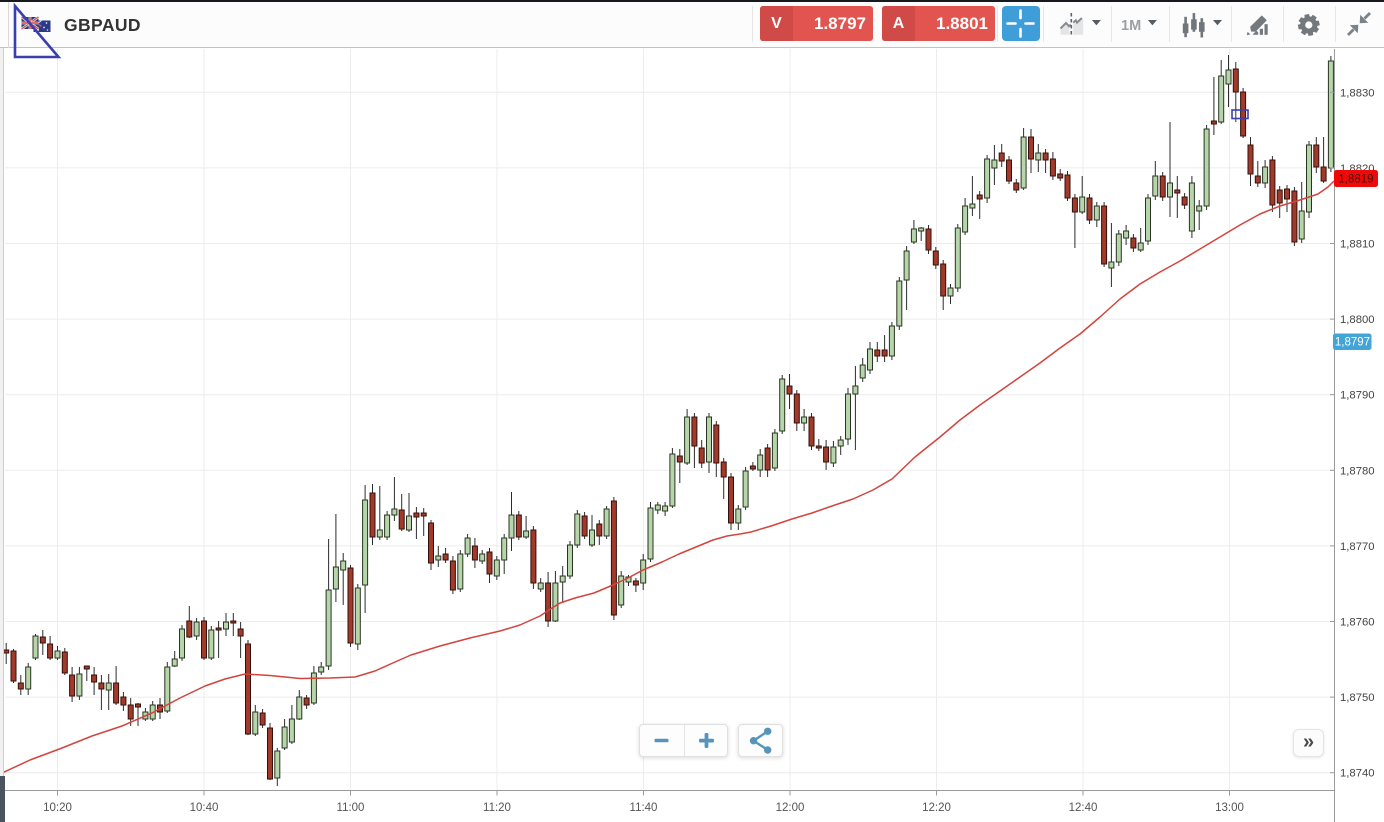 The height and width of the screenshot is (822, 1384). I want to click on svg-text: 1,8790, so click(1357, 396).